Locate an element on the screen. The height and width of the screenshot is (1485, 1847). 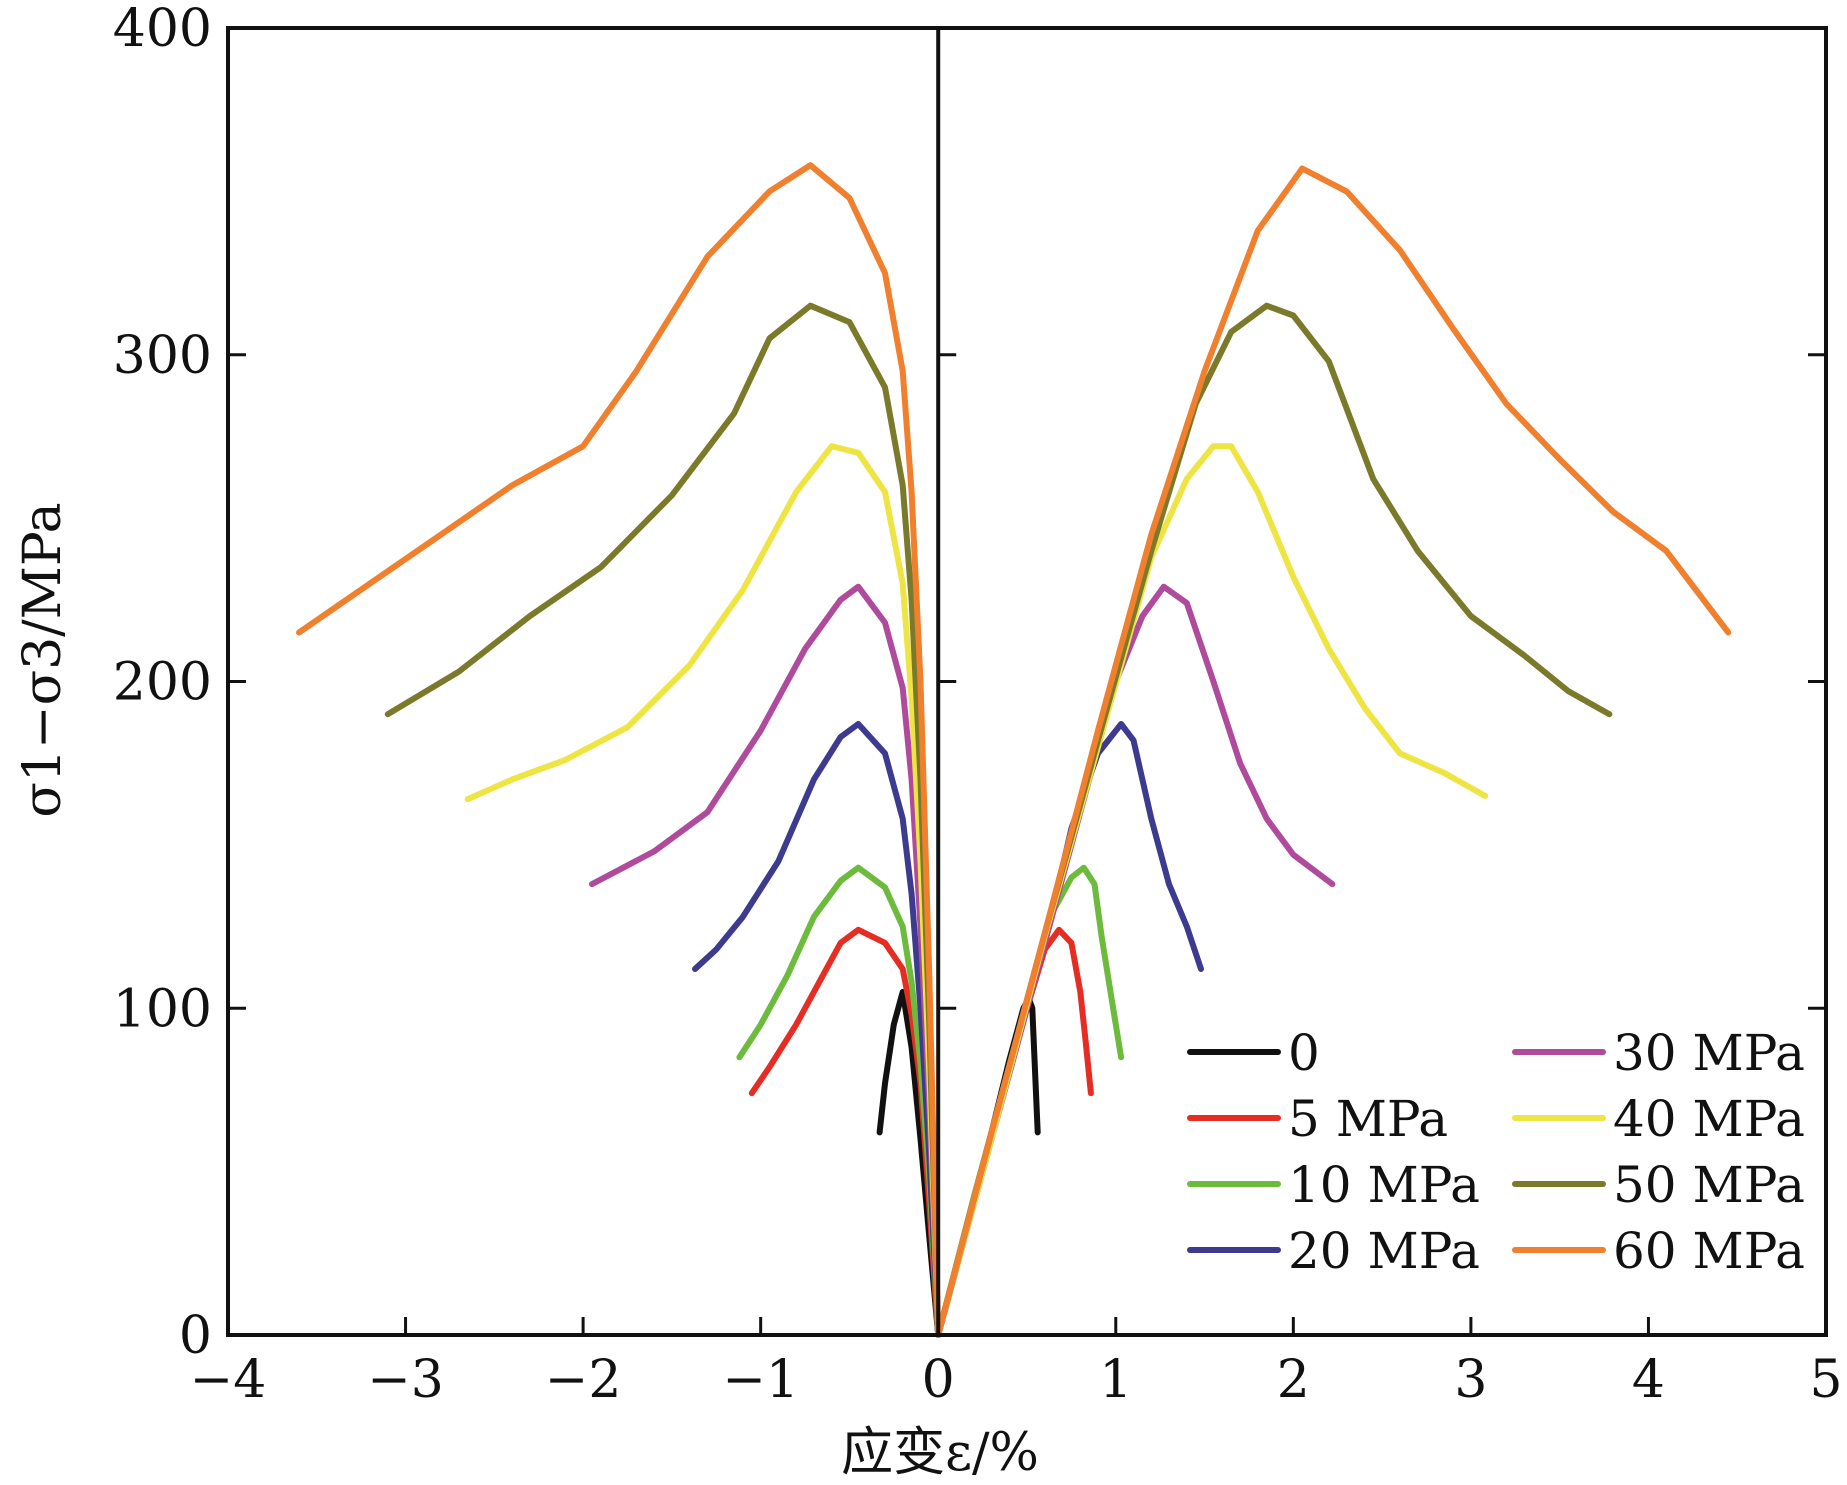
legend-label: 30 MPa is located at coordinates (1709, 1053).